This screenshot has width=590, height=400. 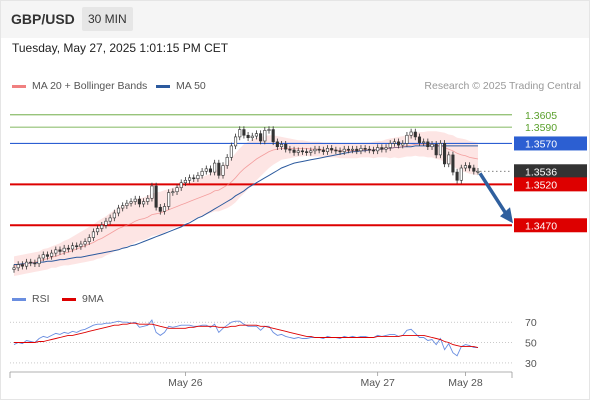 I want to click on forecast-arrow-shaft, so click(x=493, y=194).